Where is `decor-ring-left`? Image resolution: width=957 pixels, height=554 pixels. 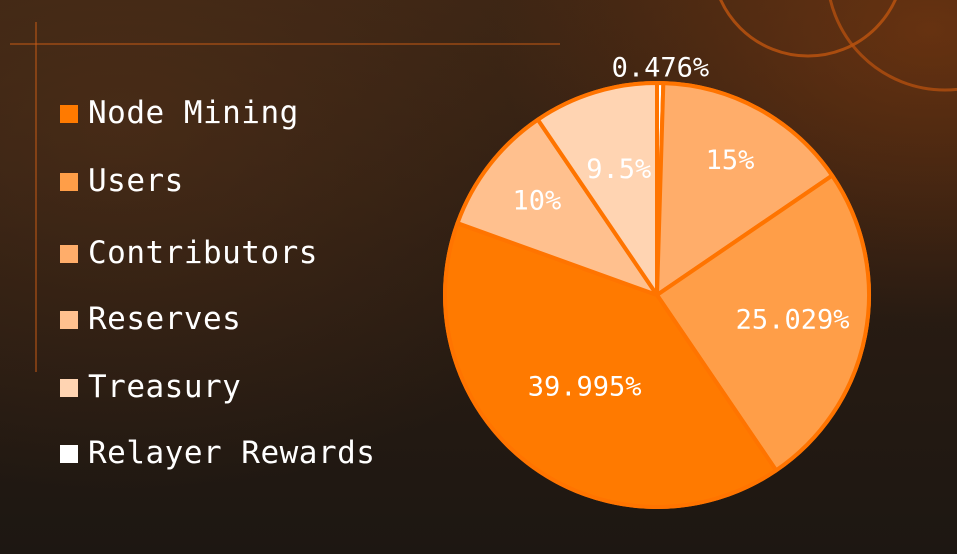
decor-ring-left is located at coordinates (808, 29).